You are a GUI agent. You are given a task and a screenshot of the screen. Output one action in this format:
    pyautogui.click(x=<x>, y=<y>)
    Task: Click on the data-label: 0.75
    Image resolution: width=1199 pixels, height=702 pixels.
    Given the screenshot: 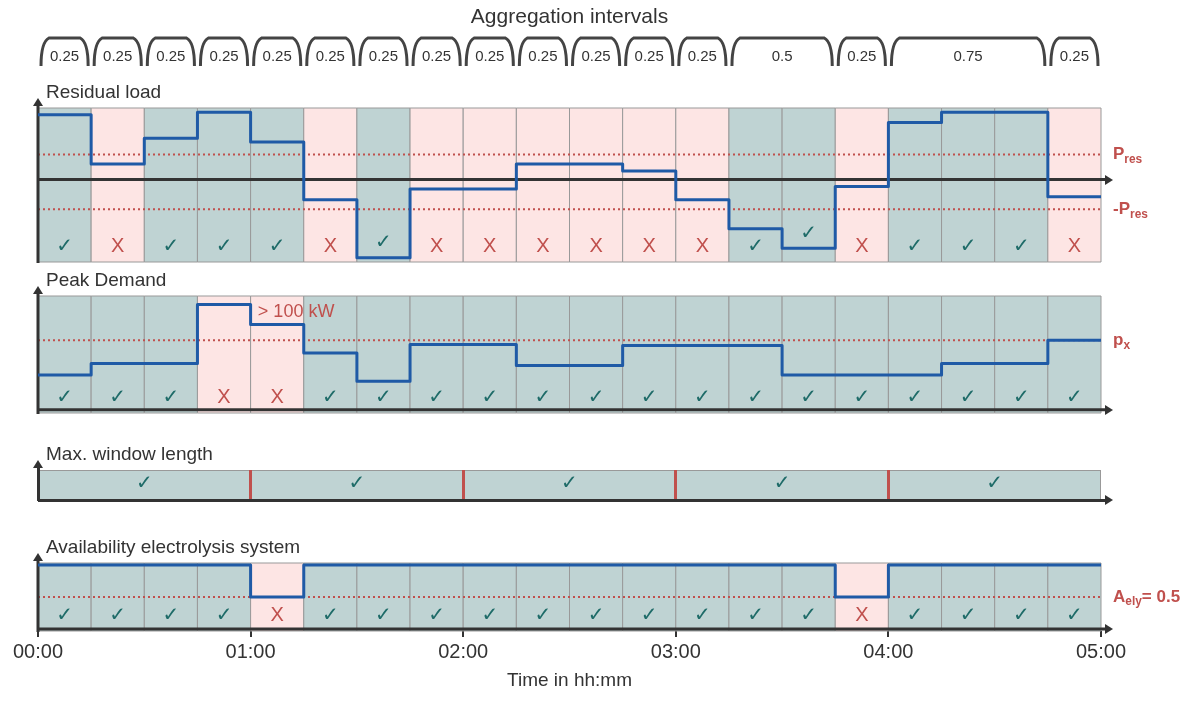 What is the action you would take?
    pyautogui.click(x=968, y=55)
    